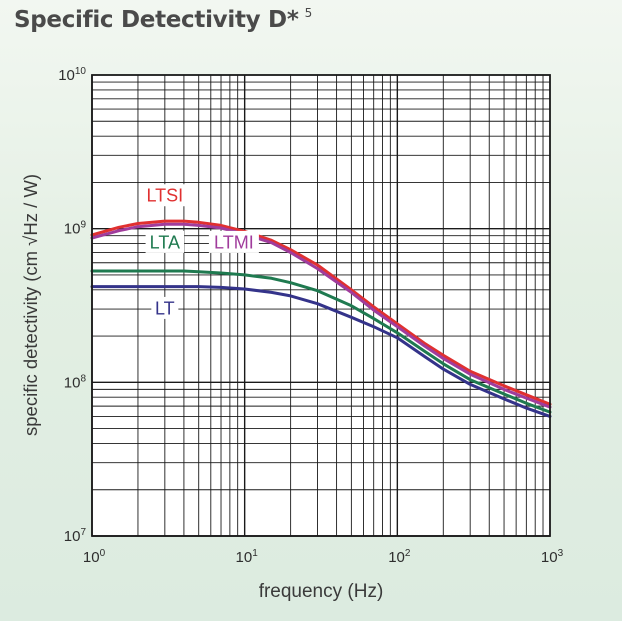 The height and width of the screenshot is (621, 622). I want to click on series-label-ltsi: LTSI, so click(164, 196).